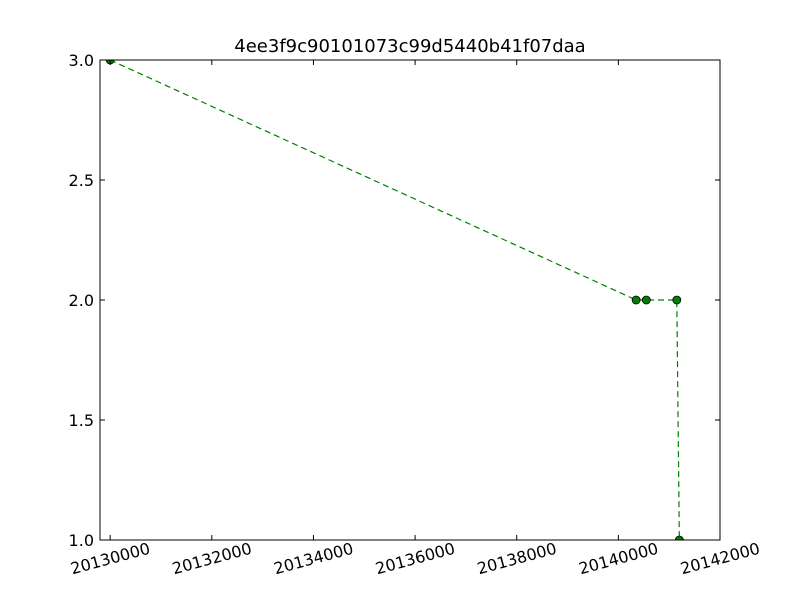  What do you see at coordinates (81, 540) in the screenshot?
I see `y-tick-label: 1.0` at bounding box center [81, 540].